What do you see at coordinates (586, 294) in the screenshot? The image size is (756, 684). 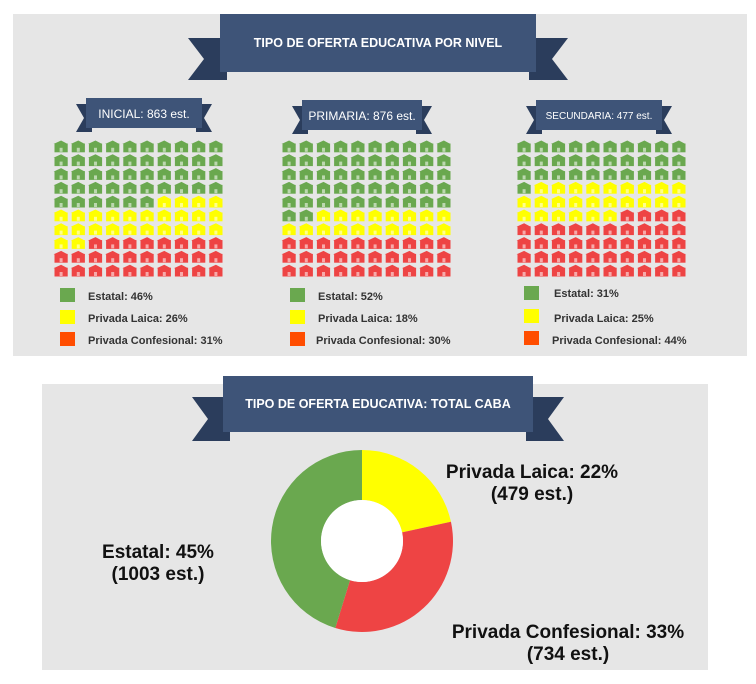 I see `legend-label-estatal: Estatal: 31%` at bounding box center [586, 294].